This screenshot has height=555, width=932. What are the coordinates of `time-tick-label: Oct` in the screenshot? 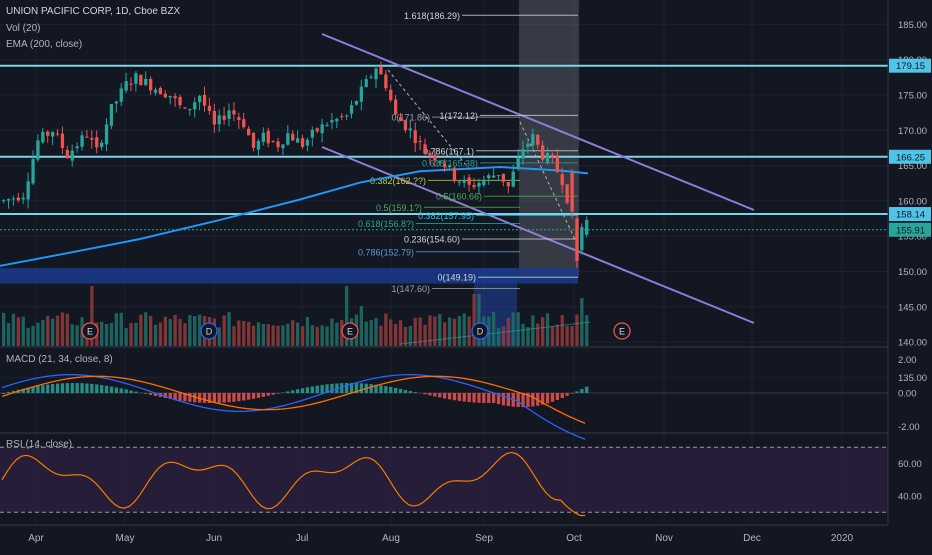 It's located at (574, 538).